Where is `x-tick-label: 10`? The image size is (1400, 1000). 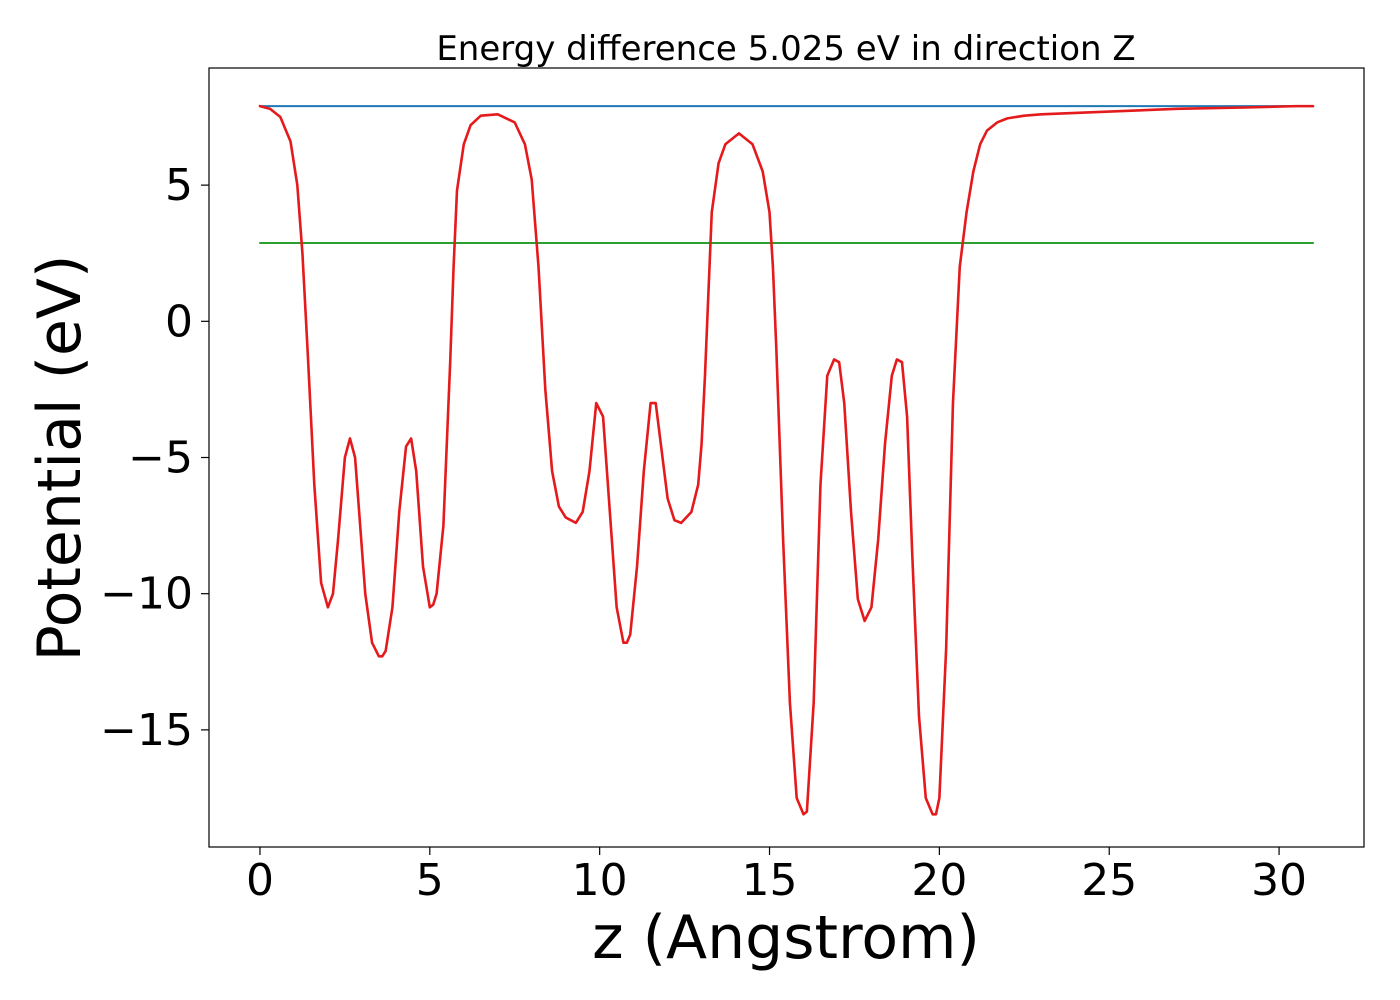 x-tick-label: 10 is located at coordinates (600, 880).